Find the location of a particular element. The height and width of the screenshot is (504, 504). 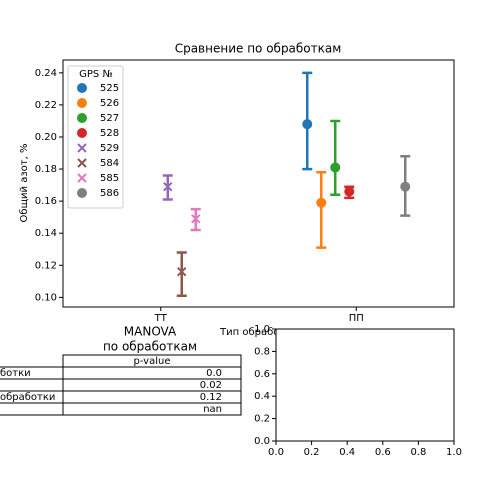

legend-label: 526 is located at coordinates (109, 103).